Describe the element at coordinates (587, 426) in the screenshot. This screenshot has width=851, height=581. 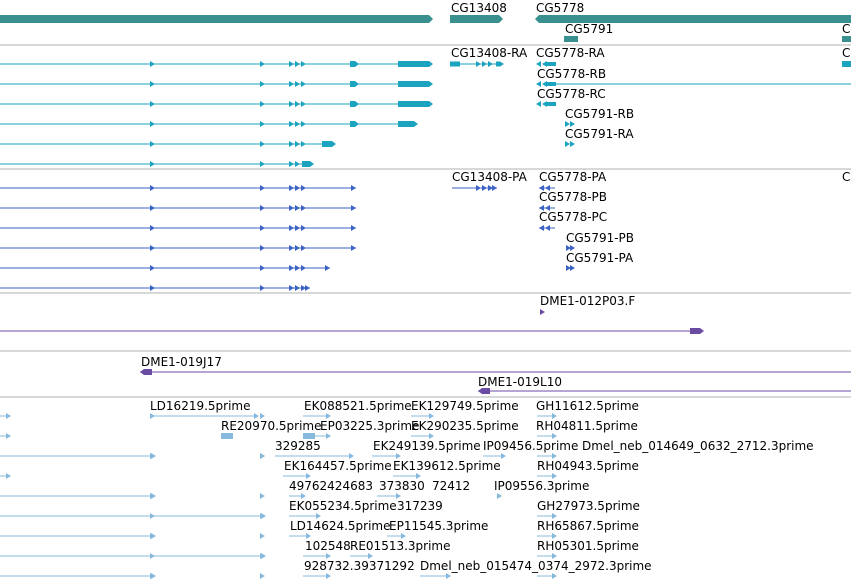
I see `est-label: RH04811.5prime` at that location.